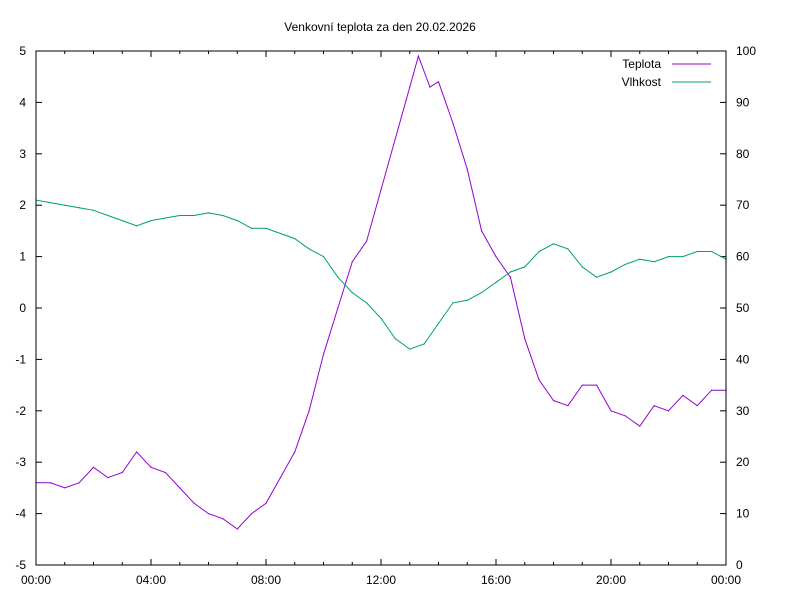 The height and width of the screenshot is (600, 800). I want to click on y-tick-label: -5, so click(20, 565).